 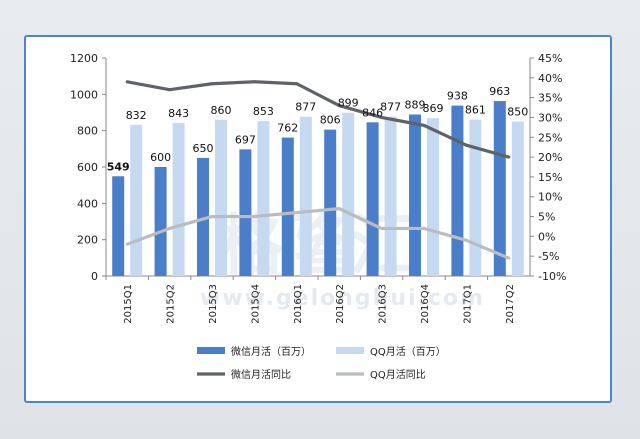 I want to click on bar-value-label: 806, so click(x=330, y=120).